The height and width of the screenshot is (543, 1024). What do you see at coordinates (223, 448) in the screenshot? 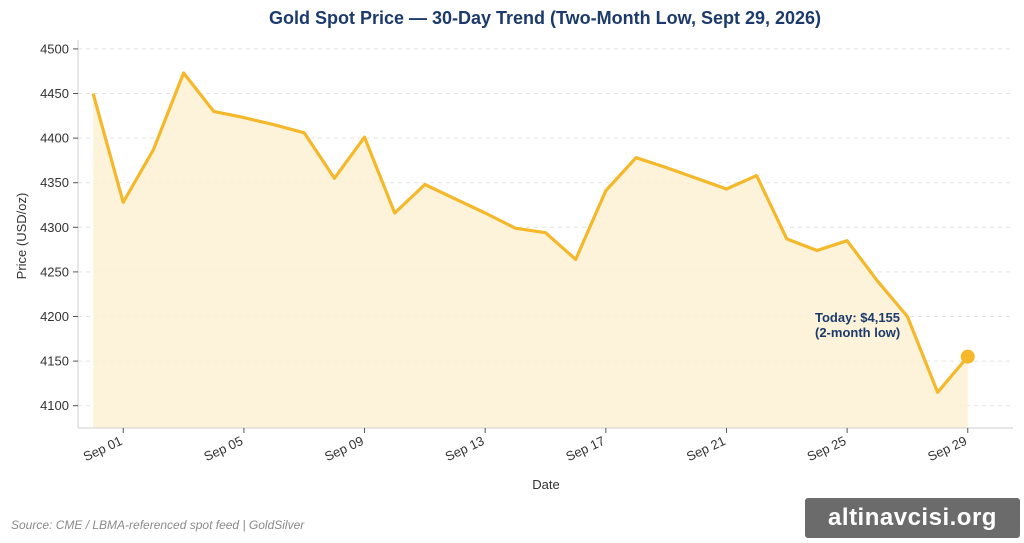
I see `x-tick-label-1: Sep 05` at bounding box center [223, 448].